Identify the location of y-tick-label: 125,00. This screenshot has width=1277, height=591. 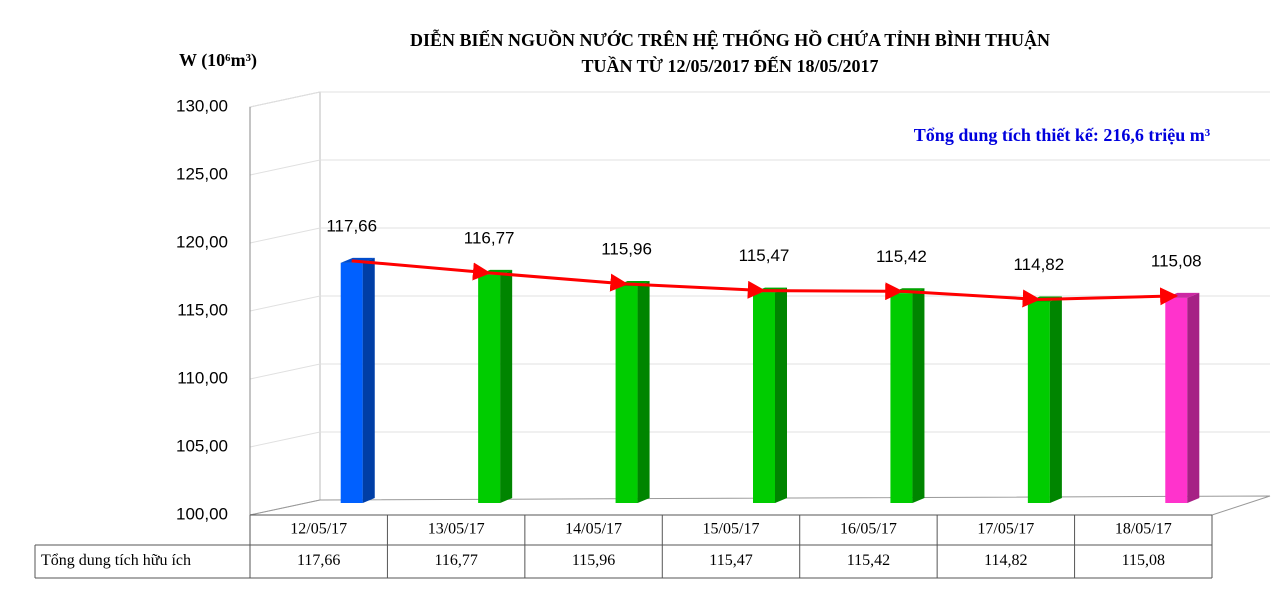
(202, 173).